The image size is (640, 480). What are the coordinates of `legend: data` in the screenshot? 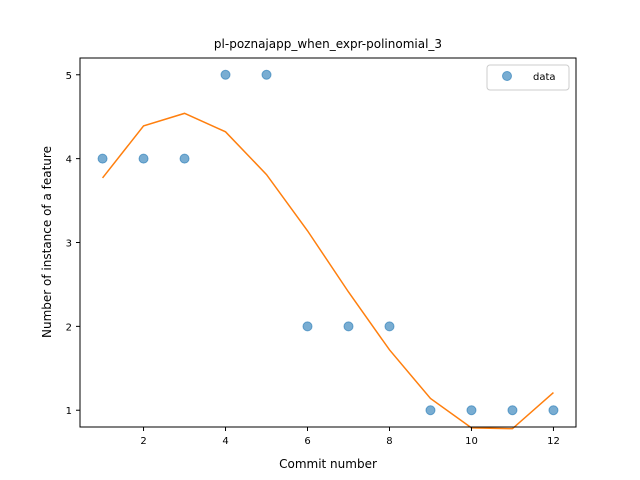 It's located at (528, 77).